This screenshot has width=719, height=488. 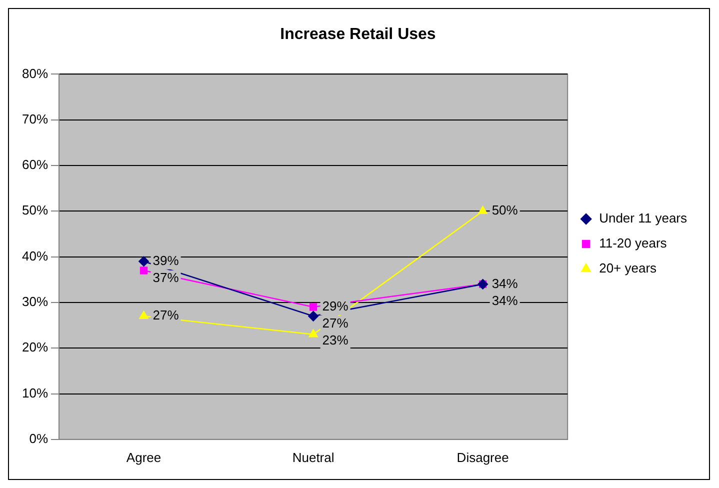 What do you see at coordinates (35, 118) in the screenshot?
I see `y-tick-label: 70%` at bounding box center [35, 118].